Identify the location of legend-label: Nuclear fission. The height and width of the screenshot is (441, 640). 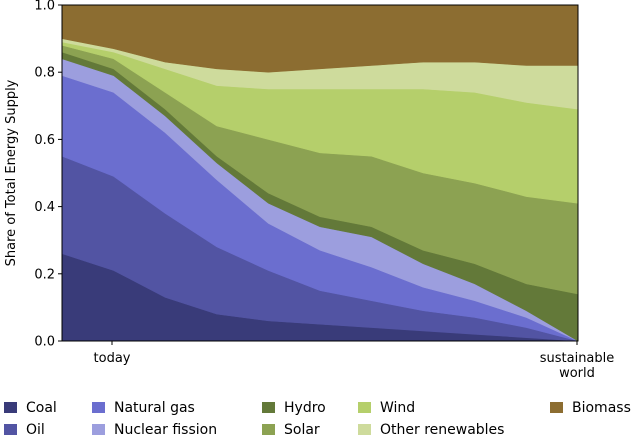
(165, 430).